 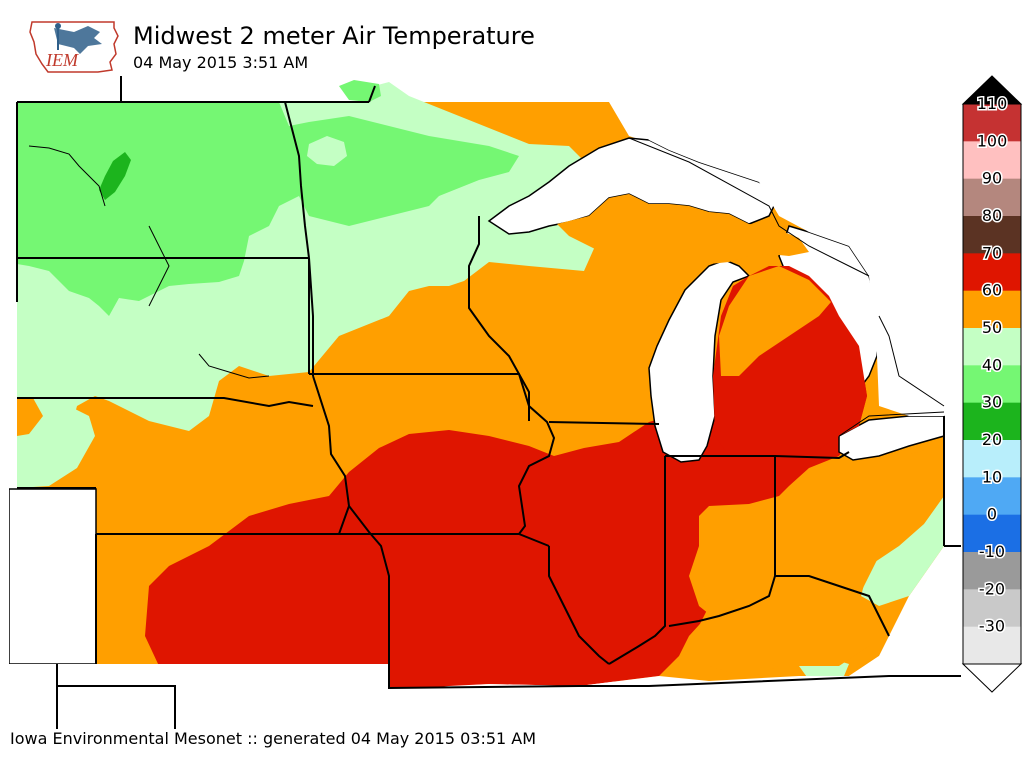 What do you see at coordinates (992, 178) in the screenshot?
I see `colorbar-label: 90` at bounding box center [992, 178].